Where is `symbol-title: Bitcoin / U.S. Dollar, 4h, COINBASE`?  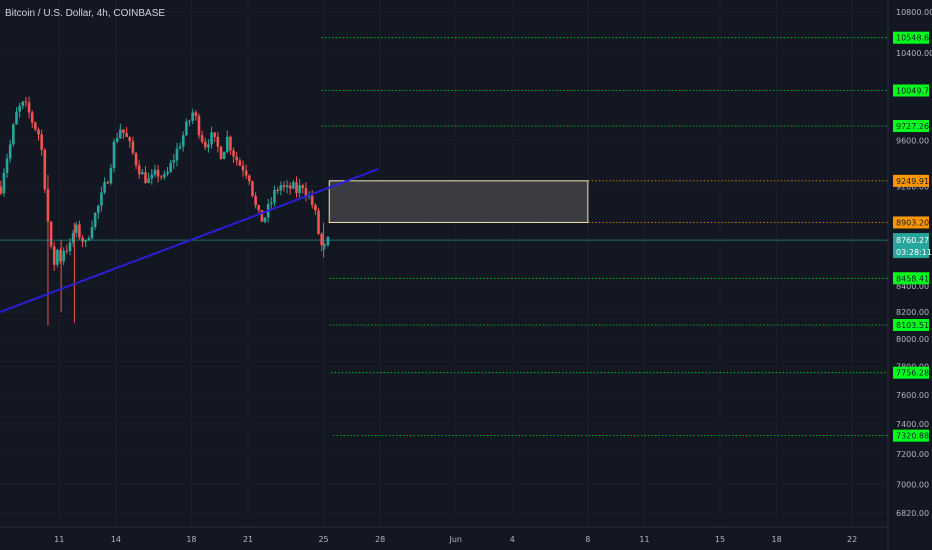 symbol-title: Bitcoin / U.S. Dollar, 4h, COINBASE is located at coordinates (85, 13).